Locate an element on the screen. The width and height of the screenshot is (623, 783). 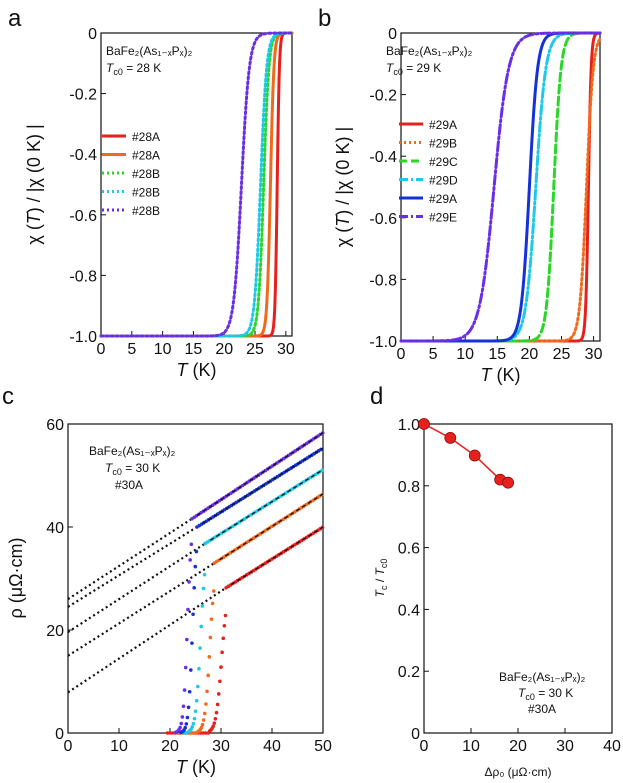
y-tick-label: 40 is located at coordinates (55, 528).